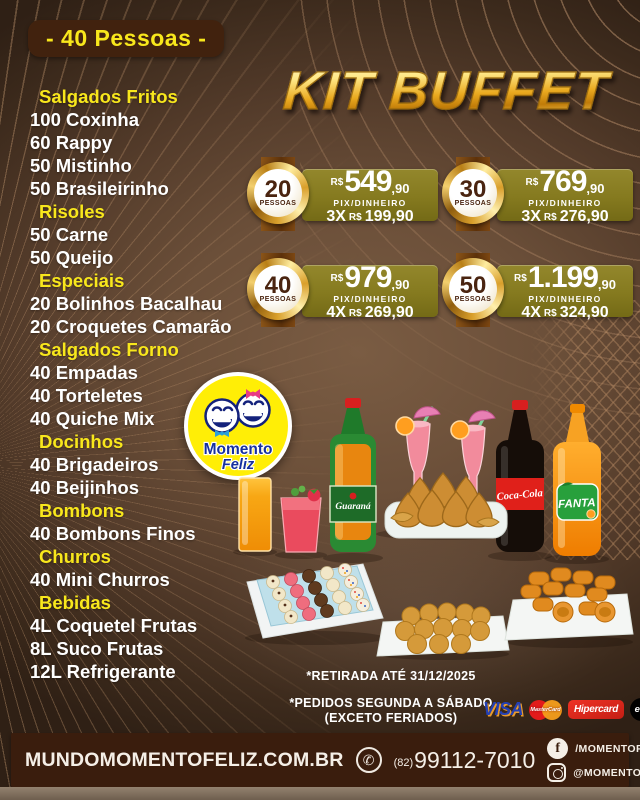 The image size is (640, 800). What do you see at coordinates (113, 533) in the screenshot?
I see `menu-item: 40 Bombons Finos` at bounding box center [113, 533].